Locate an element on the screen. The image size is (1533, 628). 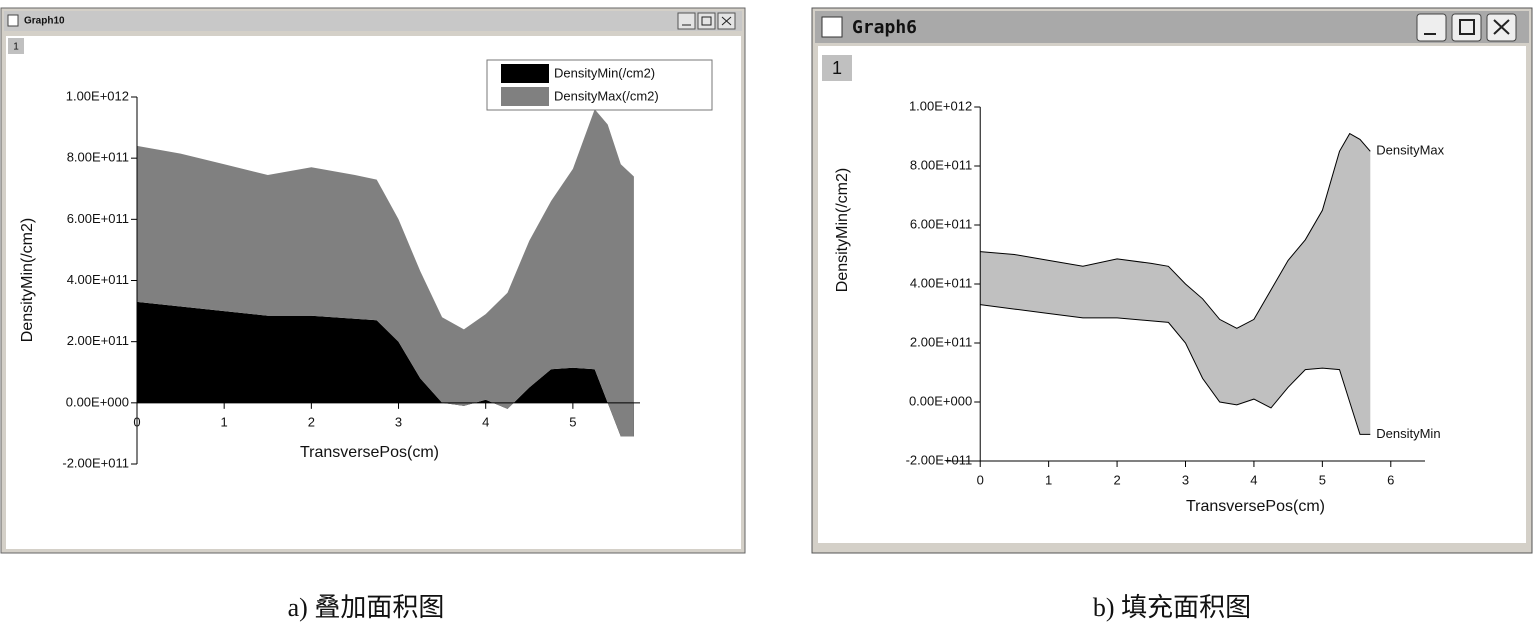
fill-between is located at coordinates (1175, 284).